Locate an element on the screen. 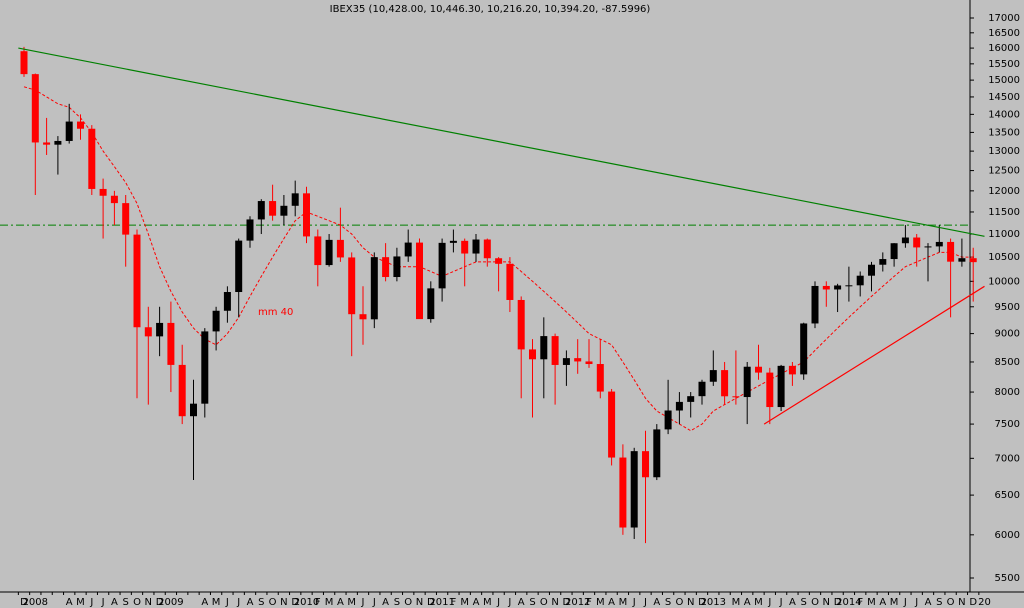 The height and width of the screenshot is (608, 1024). x-tick-label: 2009 is located at coordinates (170, 602).